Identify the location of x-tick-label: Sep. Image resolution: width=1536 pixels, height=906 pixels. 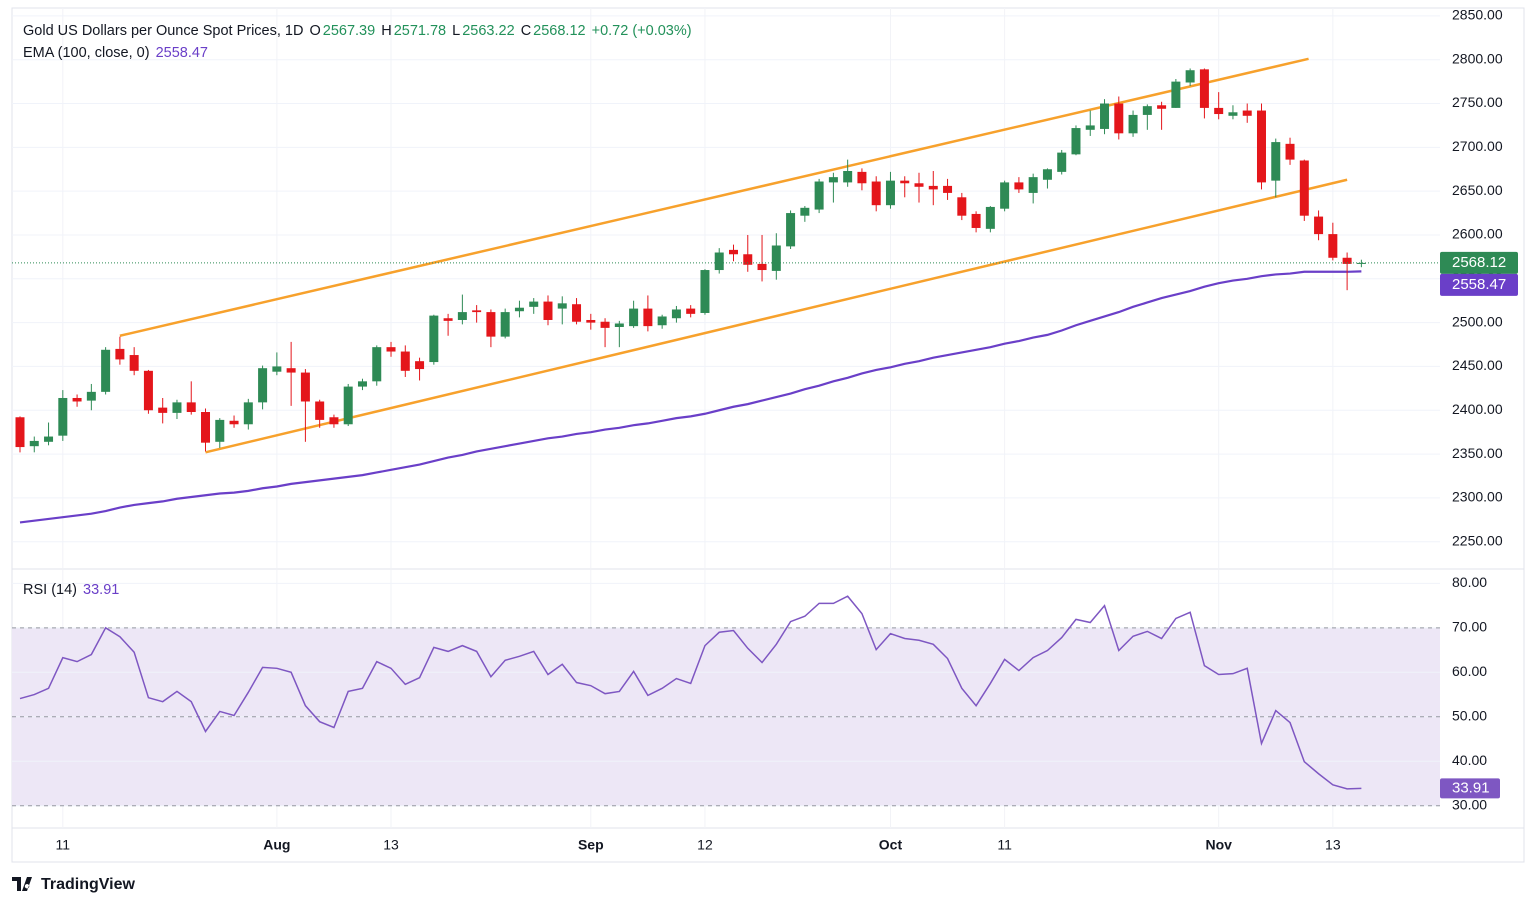
(591, 845).